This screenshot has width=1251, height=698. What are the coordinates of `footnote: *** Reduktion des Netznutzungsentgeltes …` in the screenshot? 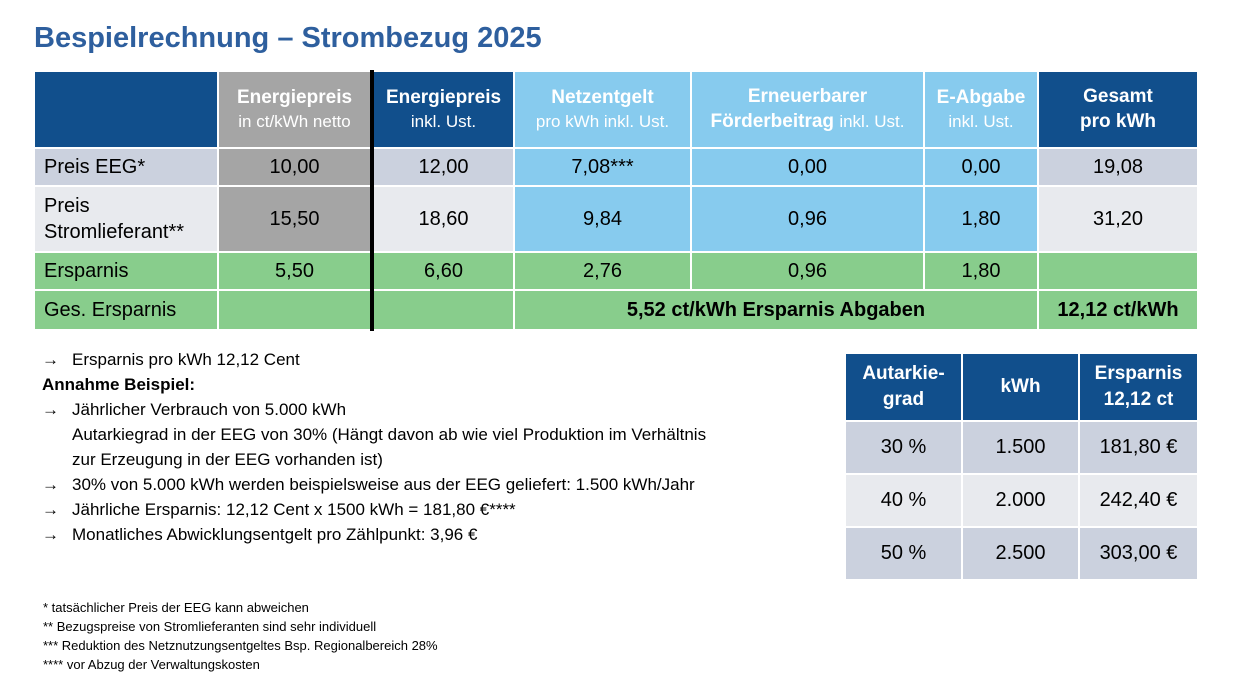 It's located at (240, 645).